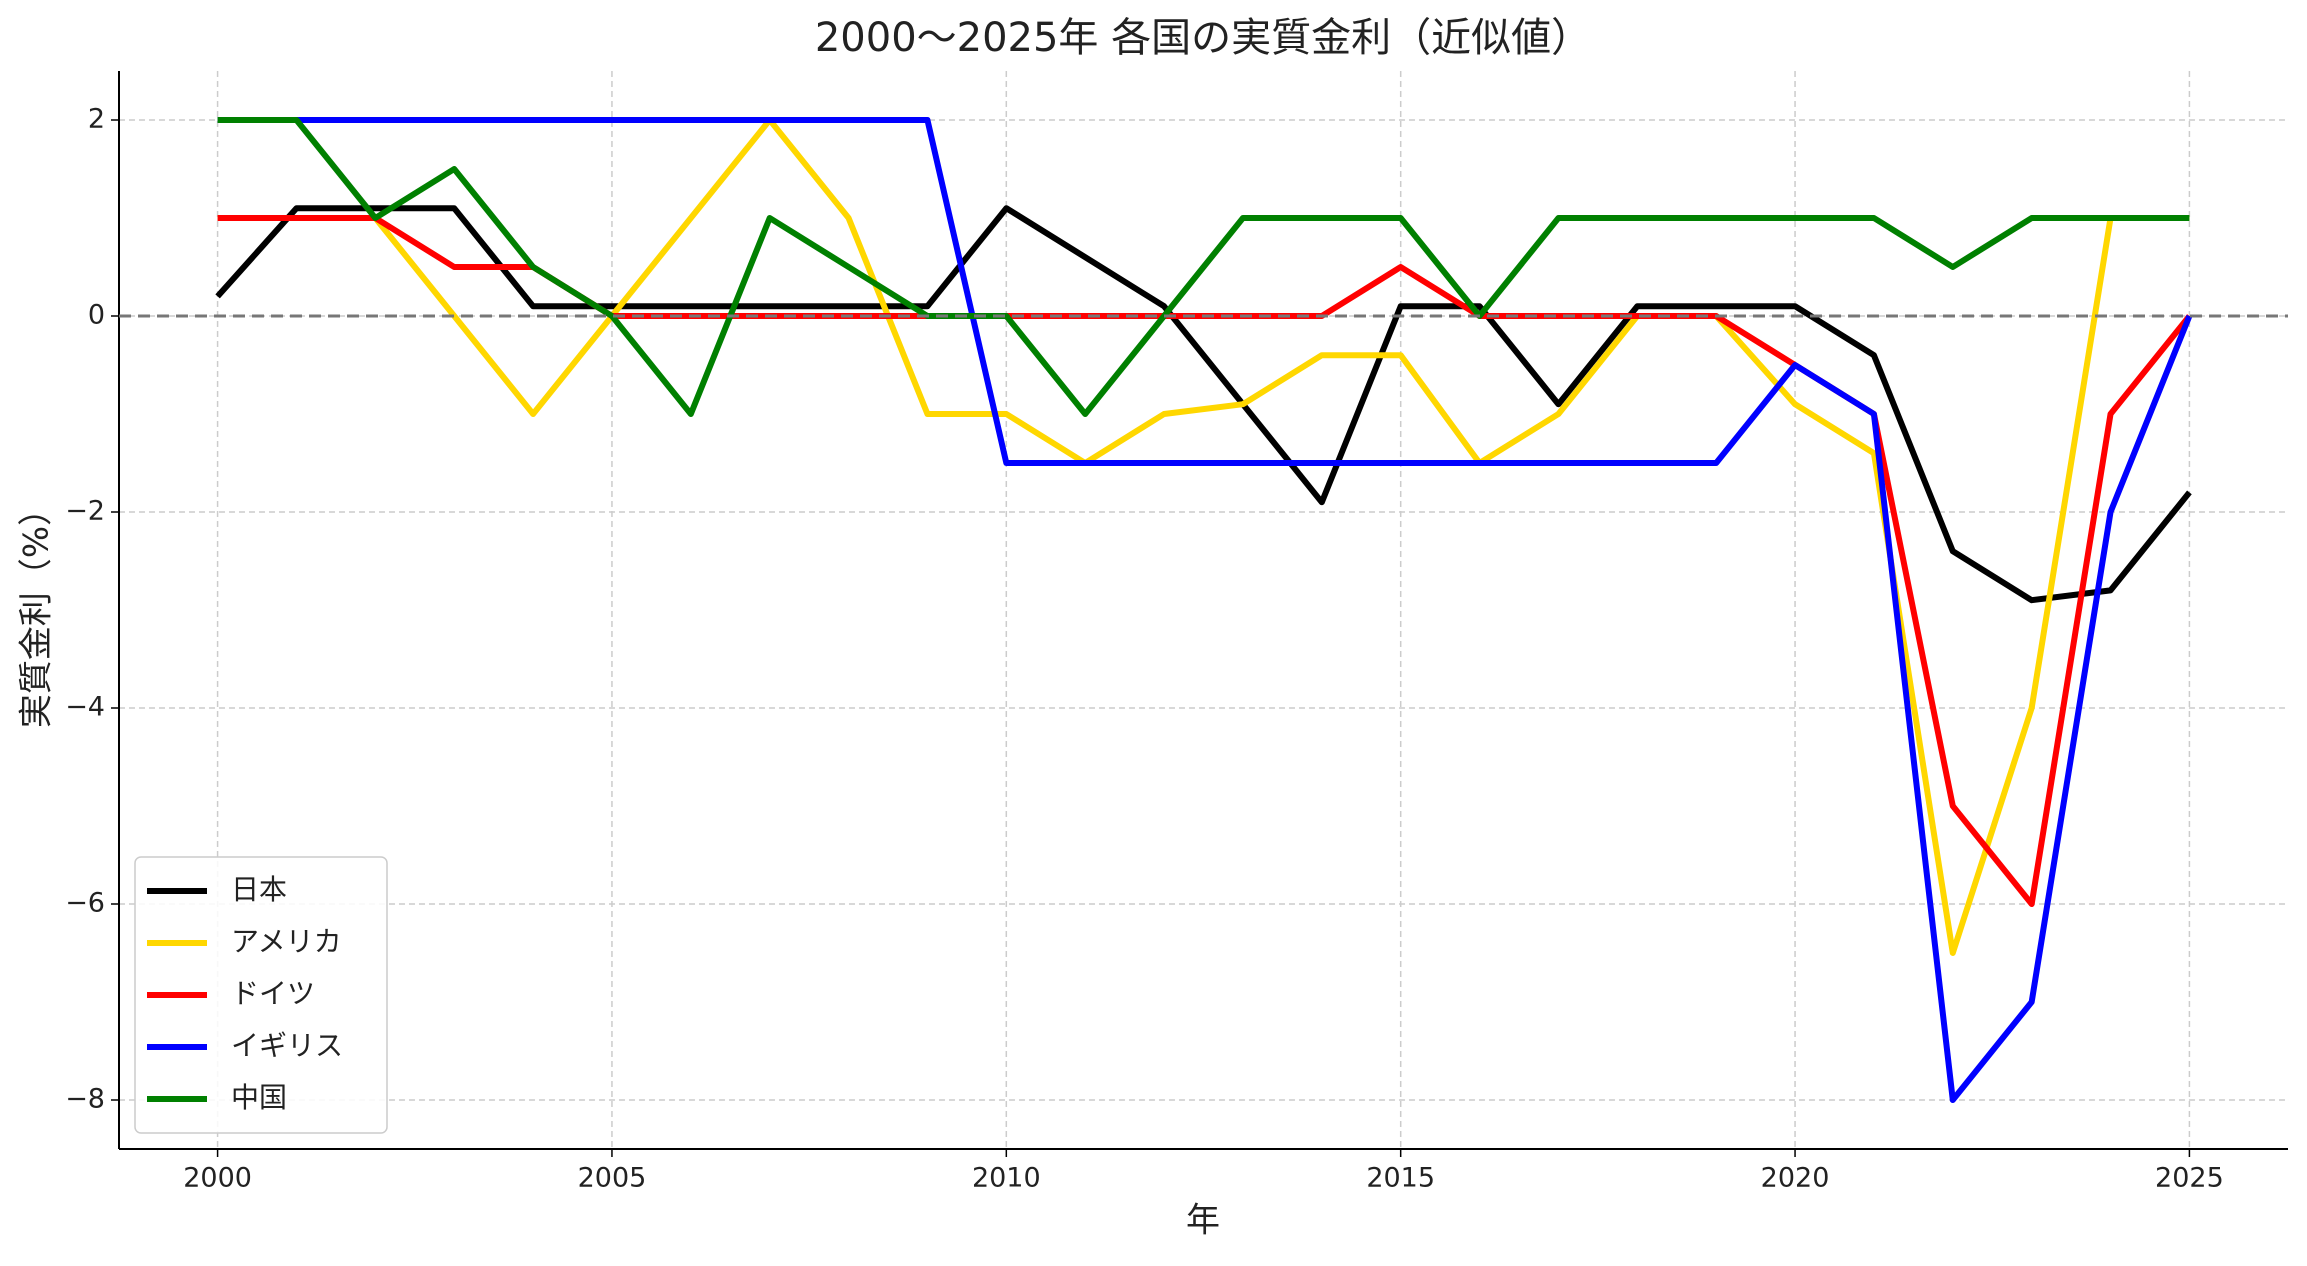  Describe the element at coordinates (85, 1099) in the screenshot. I see `y-tick-label: −8` at that location.